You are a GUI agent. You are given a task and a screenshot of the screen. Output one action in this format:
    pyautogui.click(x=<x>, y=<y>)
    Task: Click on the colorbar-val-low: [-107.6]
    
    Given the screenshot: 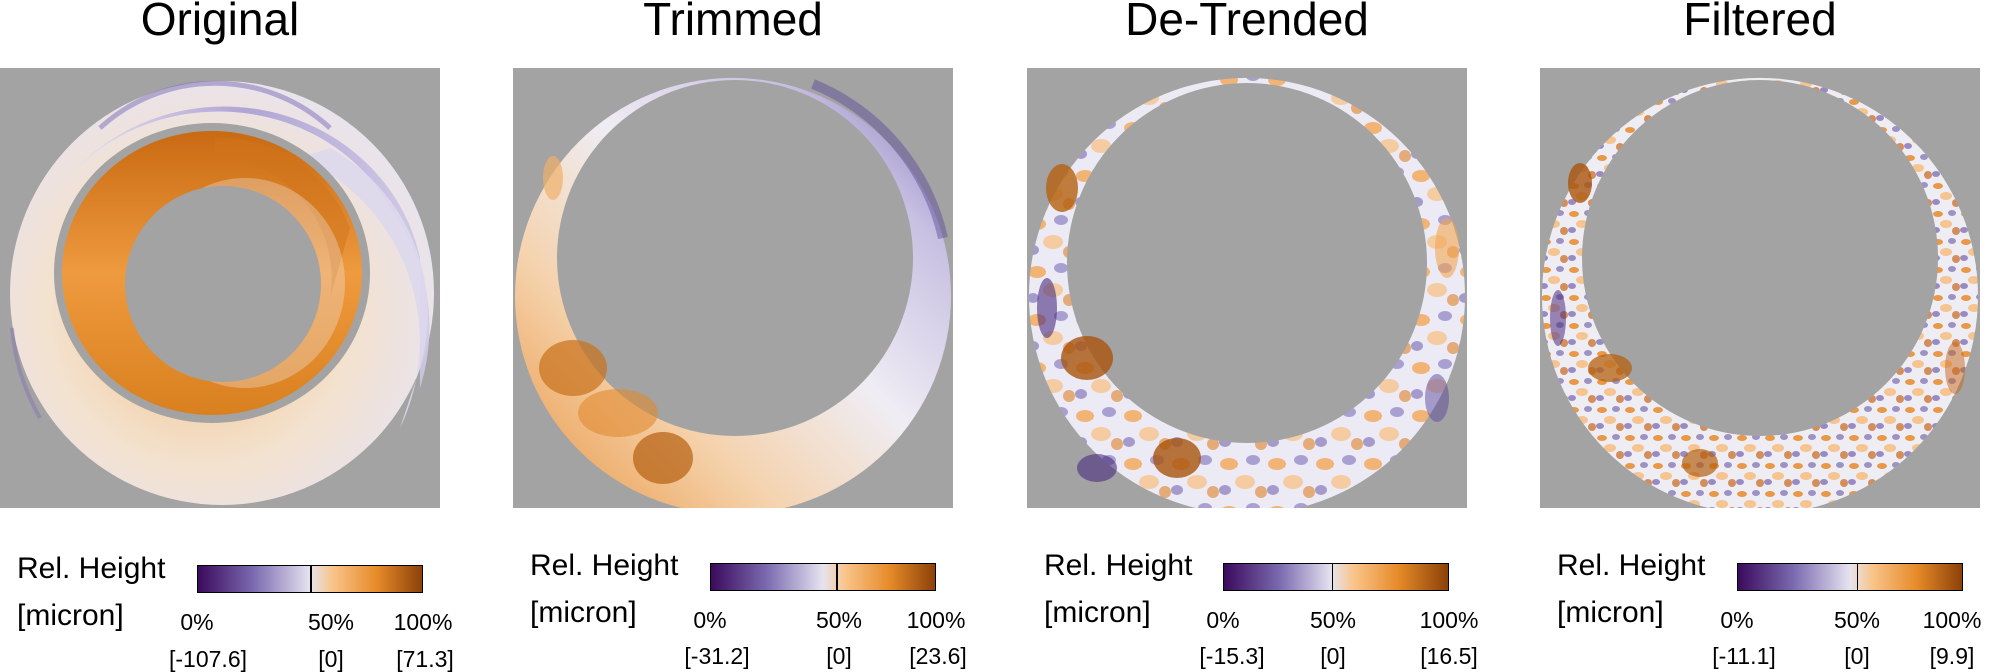 What is the action you would take?
    pyautogui.click(x=208, y=659)
    